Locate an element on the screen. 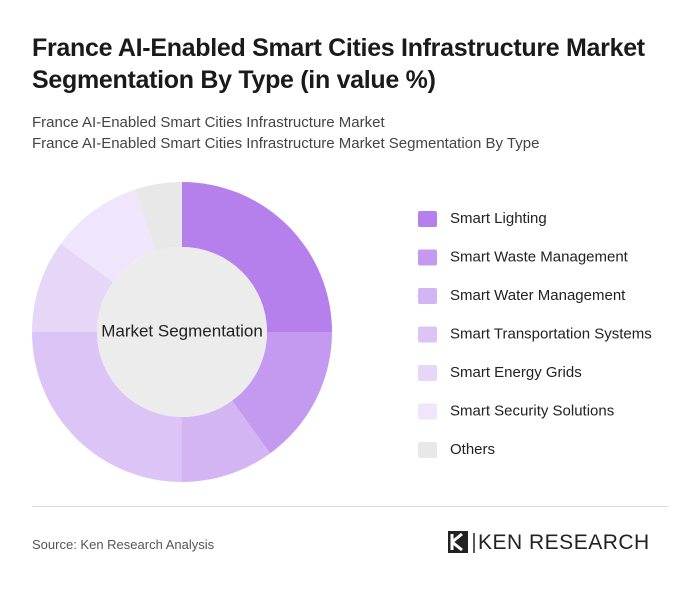 The height and width of the screenshot is (591, 700). brand: KEN RESEARCH is located at coordinates (564, 542).